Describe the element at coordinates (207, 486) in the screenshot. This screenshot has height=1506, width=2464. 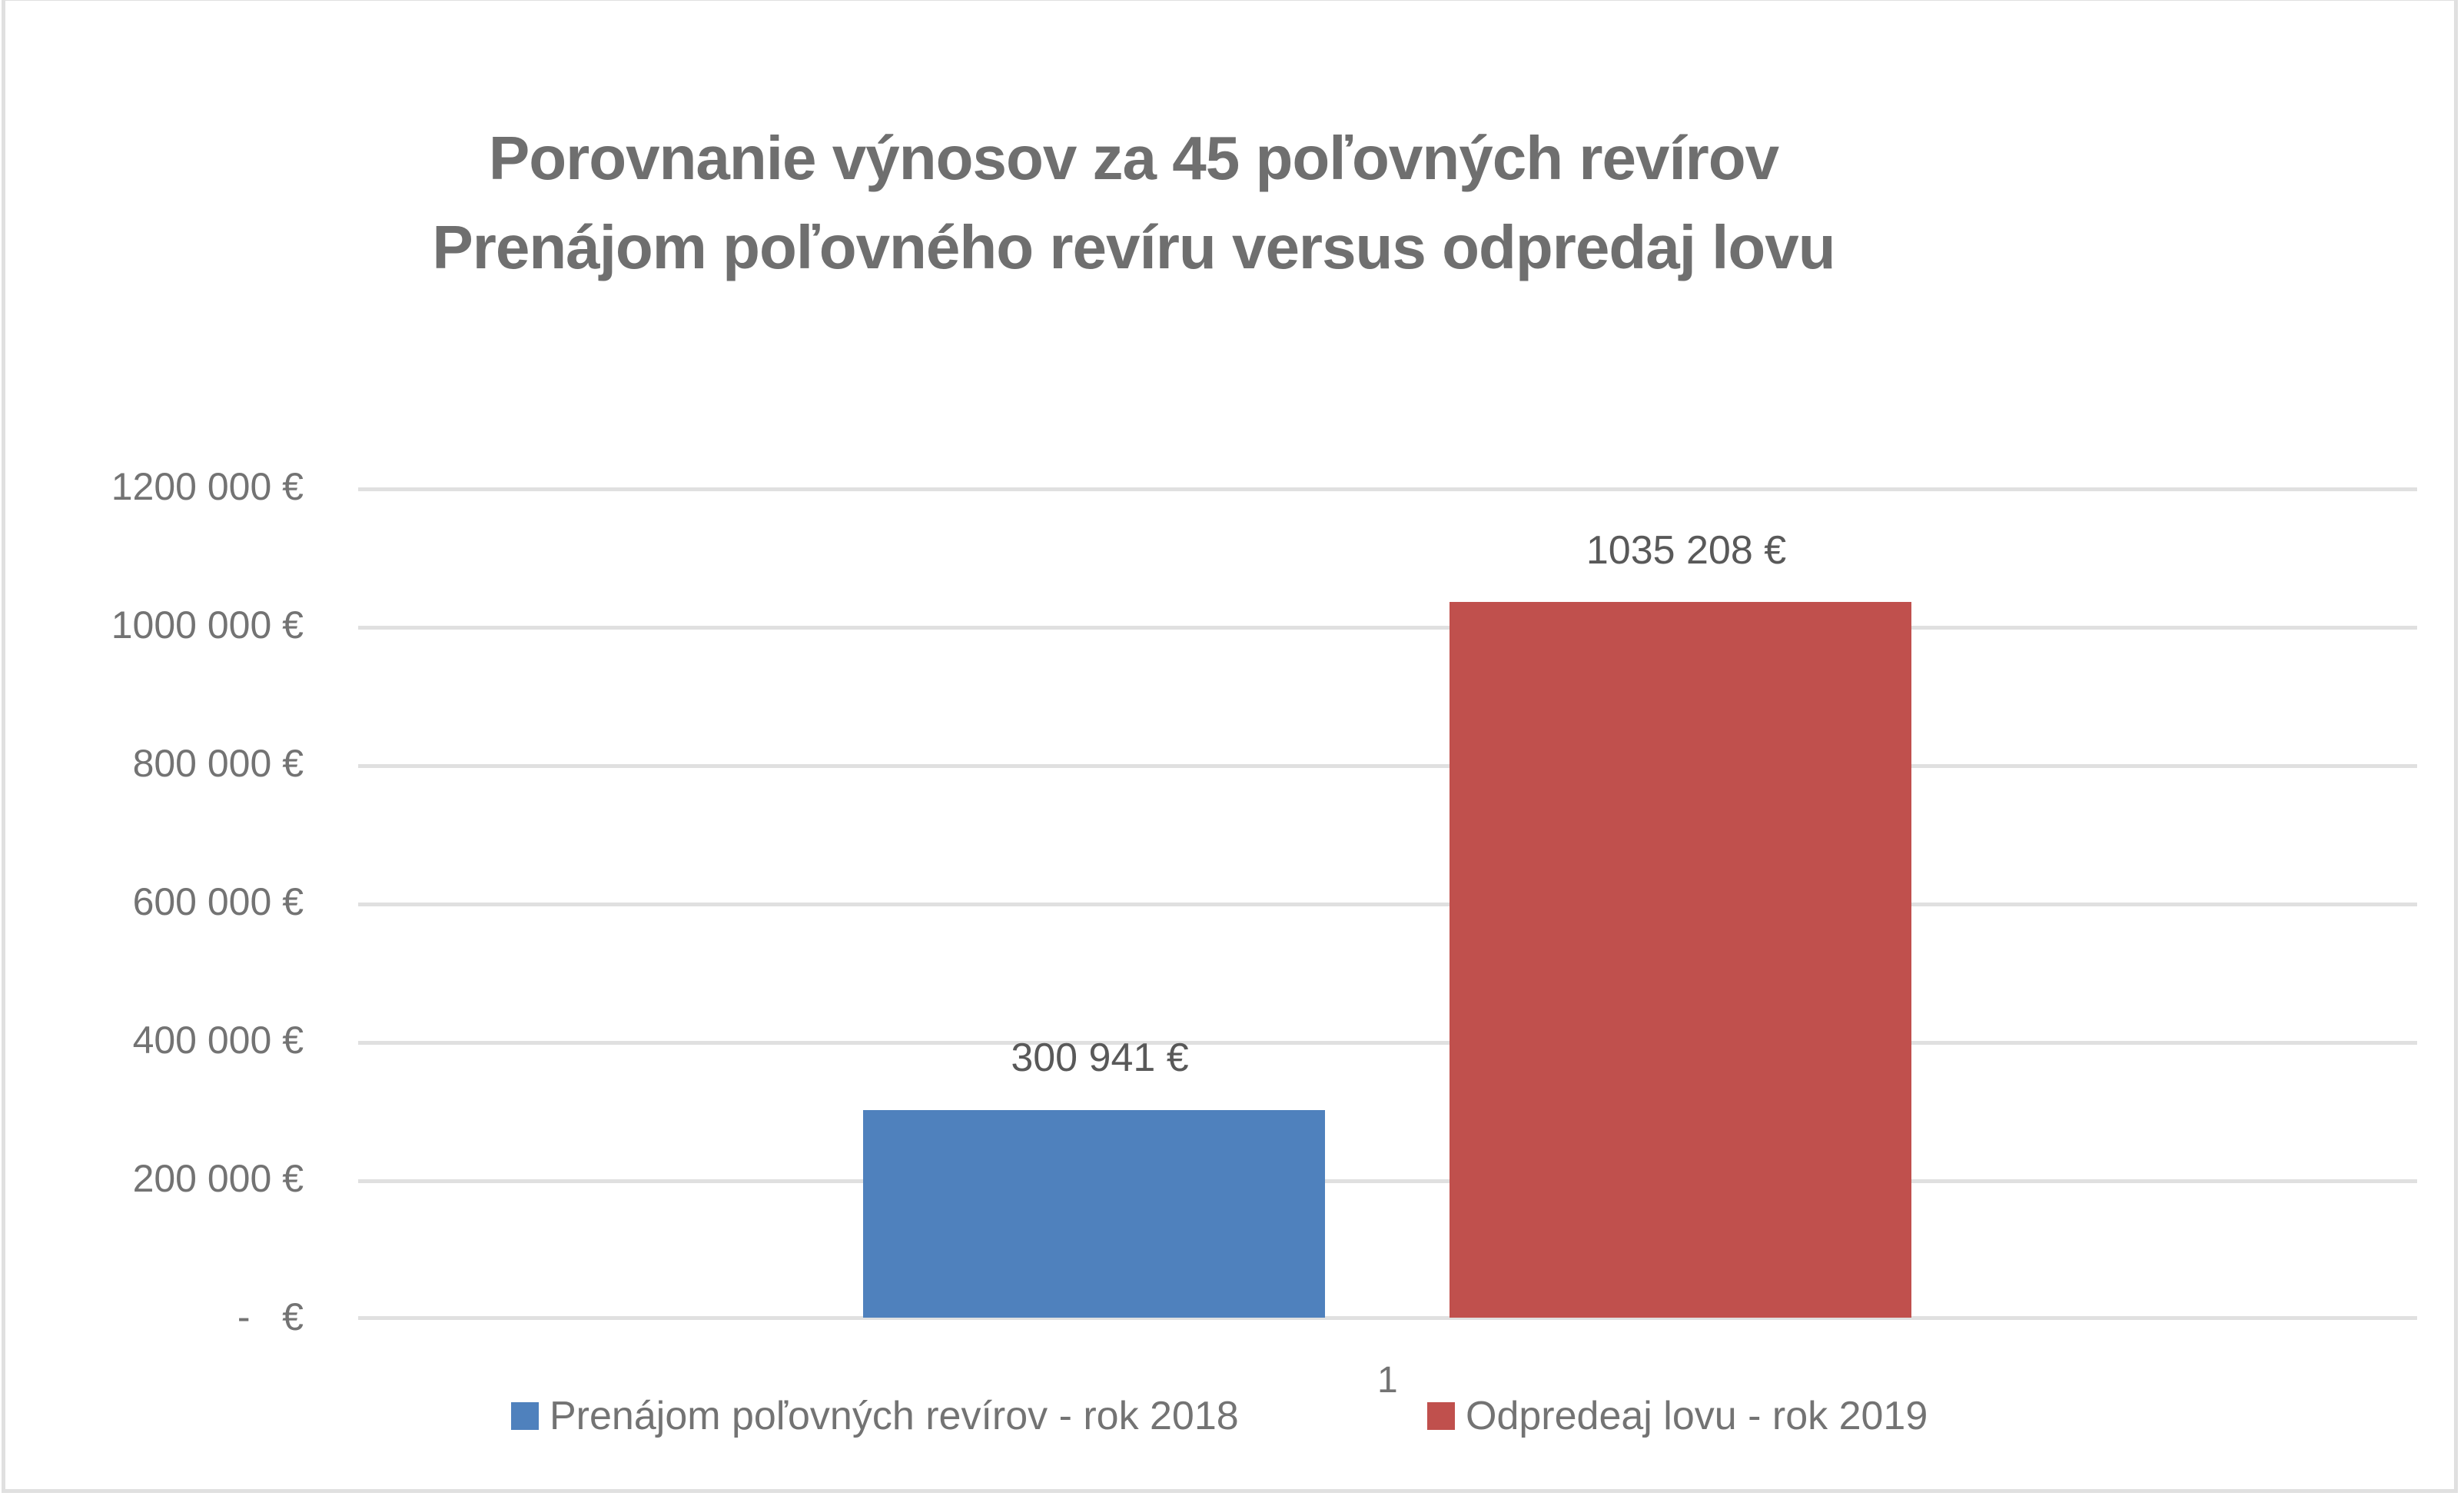
I see `y-tick-label: 1200 000 €` at that location.